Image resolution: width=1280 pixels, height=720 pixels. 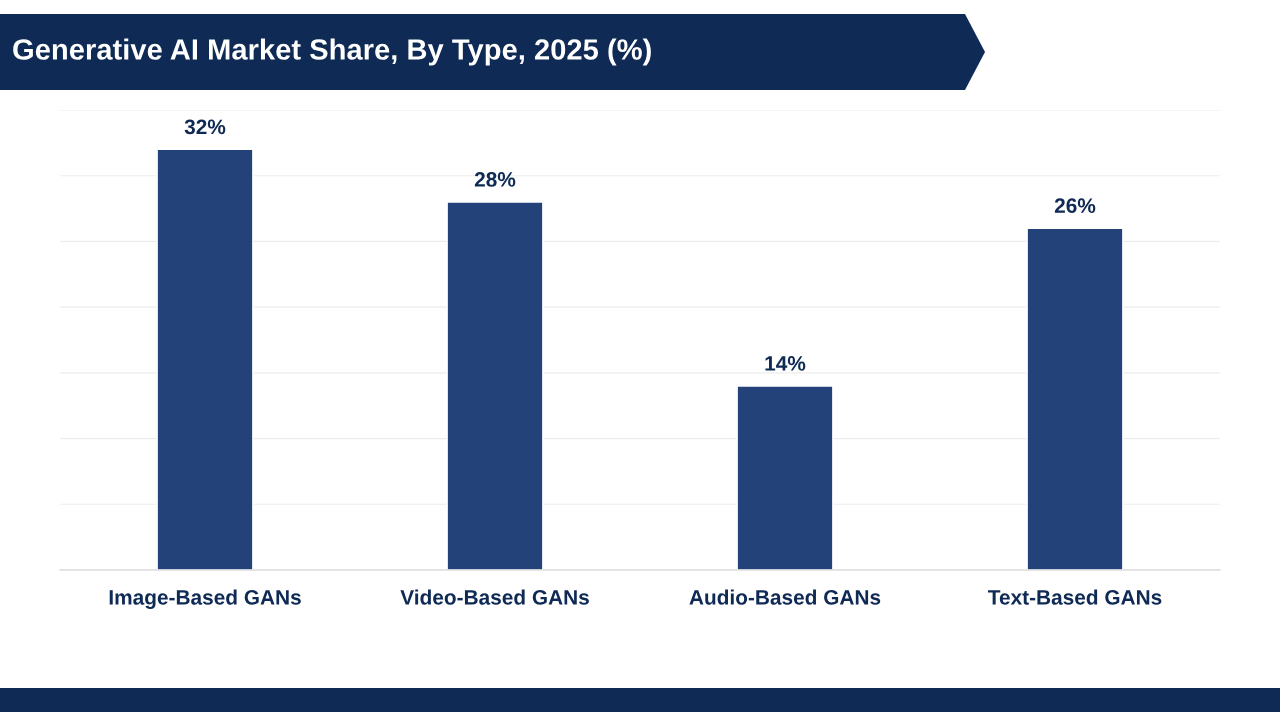 What do you see at coordinates (1075, 206) in the screenshot?
I see `data-label: 26%` at bounding box center [1075, 206].